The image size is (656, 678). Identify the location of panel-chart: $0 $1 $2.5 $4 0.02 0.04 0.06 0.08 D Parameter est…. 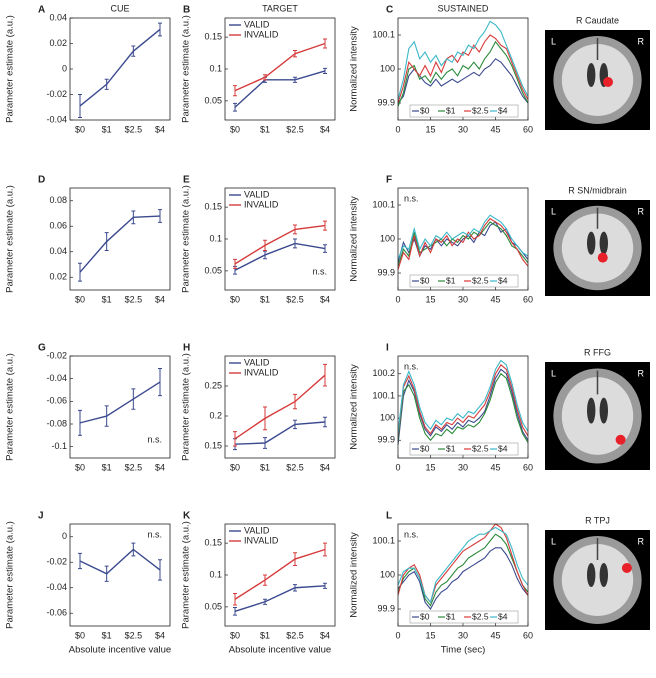
(88, 239).